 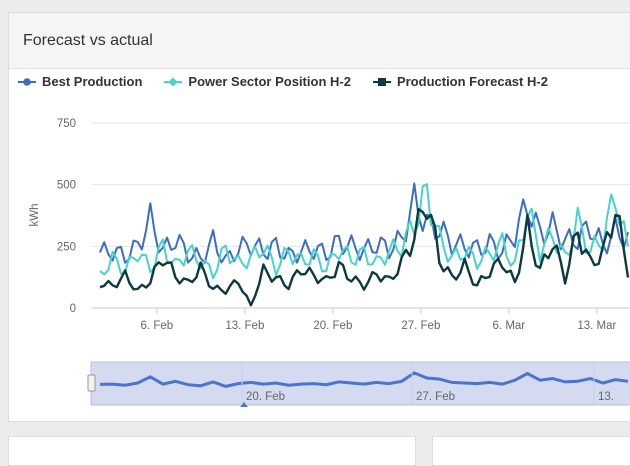 What do you see at coordinates (66, 216) in the screenshot?
I see `y-axis: 0 250 500 750` at bounding box center [66, 216].